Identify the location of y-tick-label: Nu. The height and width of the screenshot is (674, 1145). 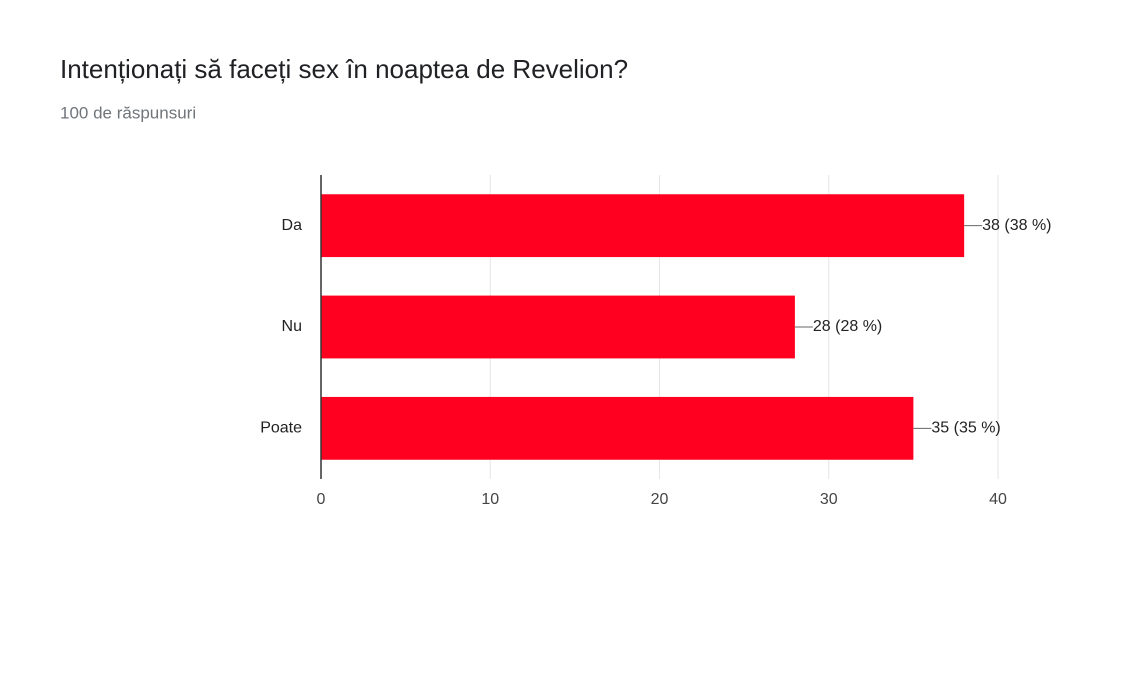
(292, 326).